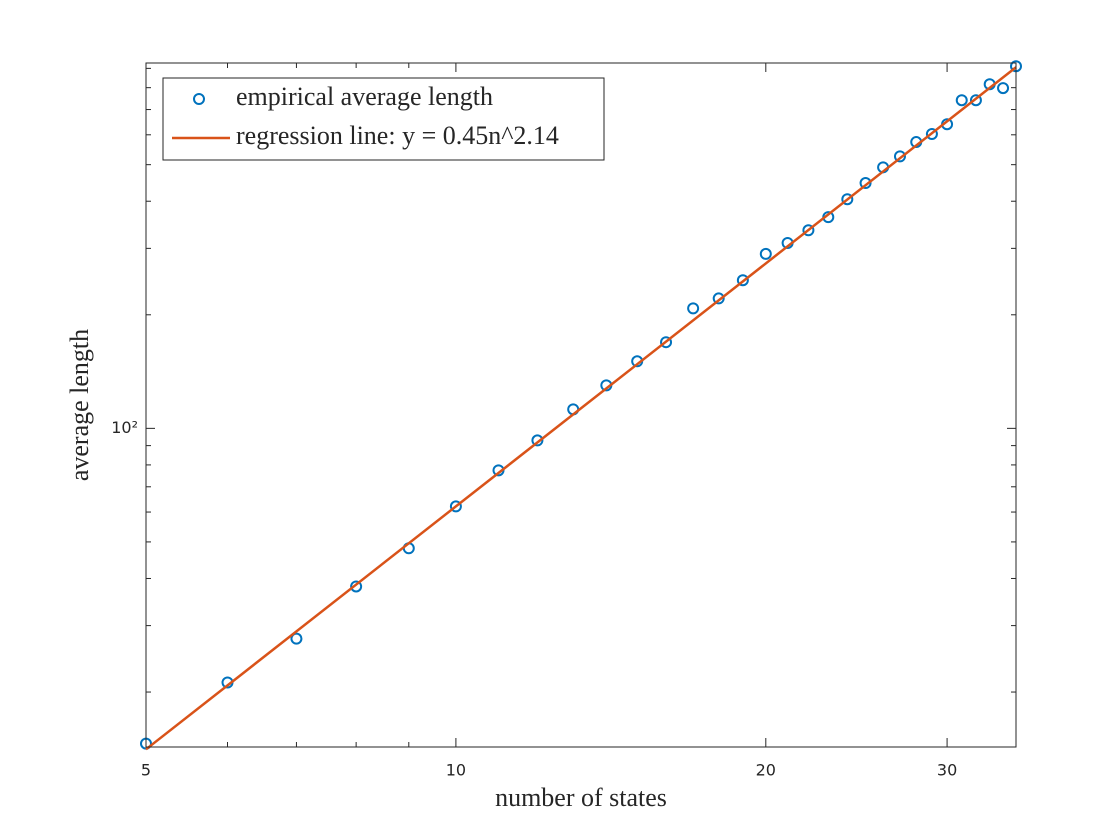  Describe the element at coordinates (199, 99) in the screenshot. I see `legend-marker` at that location.